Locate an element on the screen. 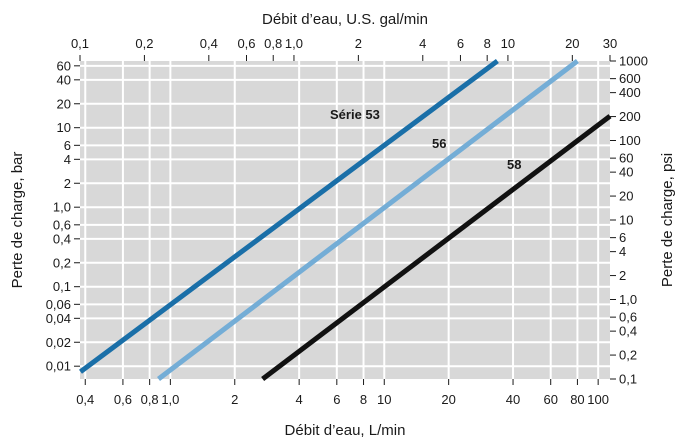  y2-tick-label: 0,2 is located at coordinates (628, 355).